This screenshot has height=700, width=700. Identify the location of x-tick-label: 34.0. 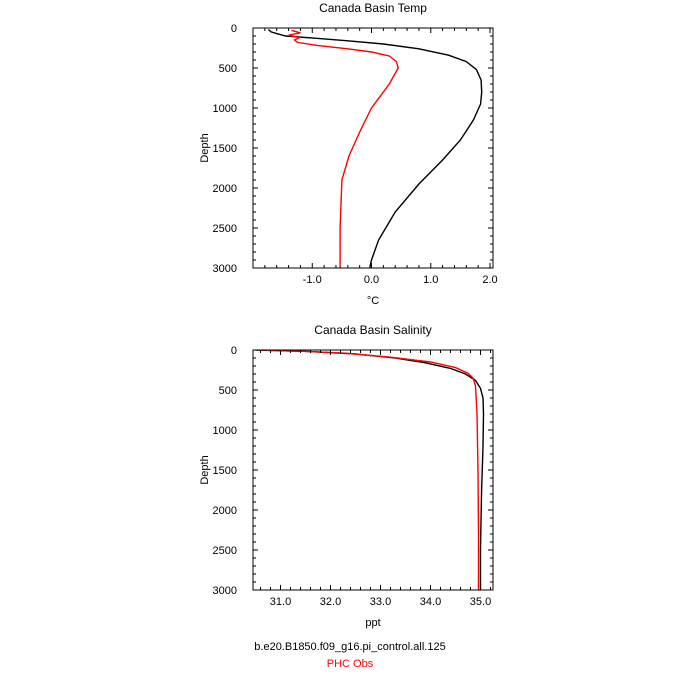
(430, 602).